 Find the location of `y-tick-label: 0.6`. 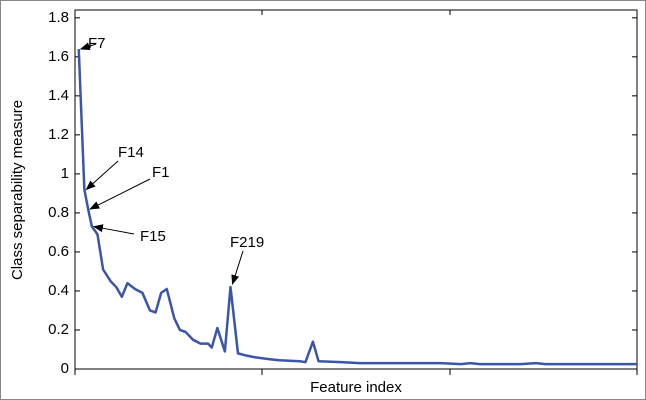

y-tick-label: 0.6 is located at coordinates (58, 251).